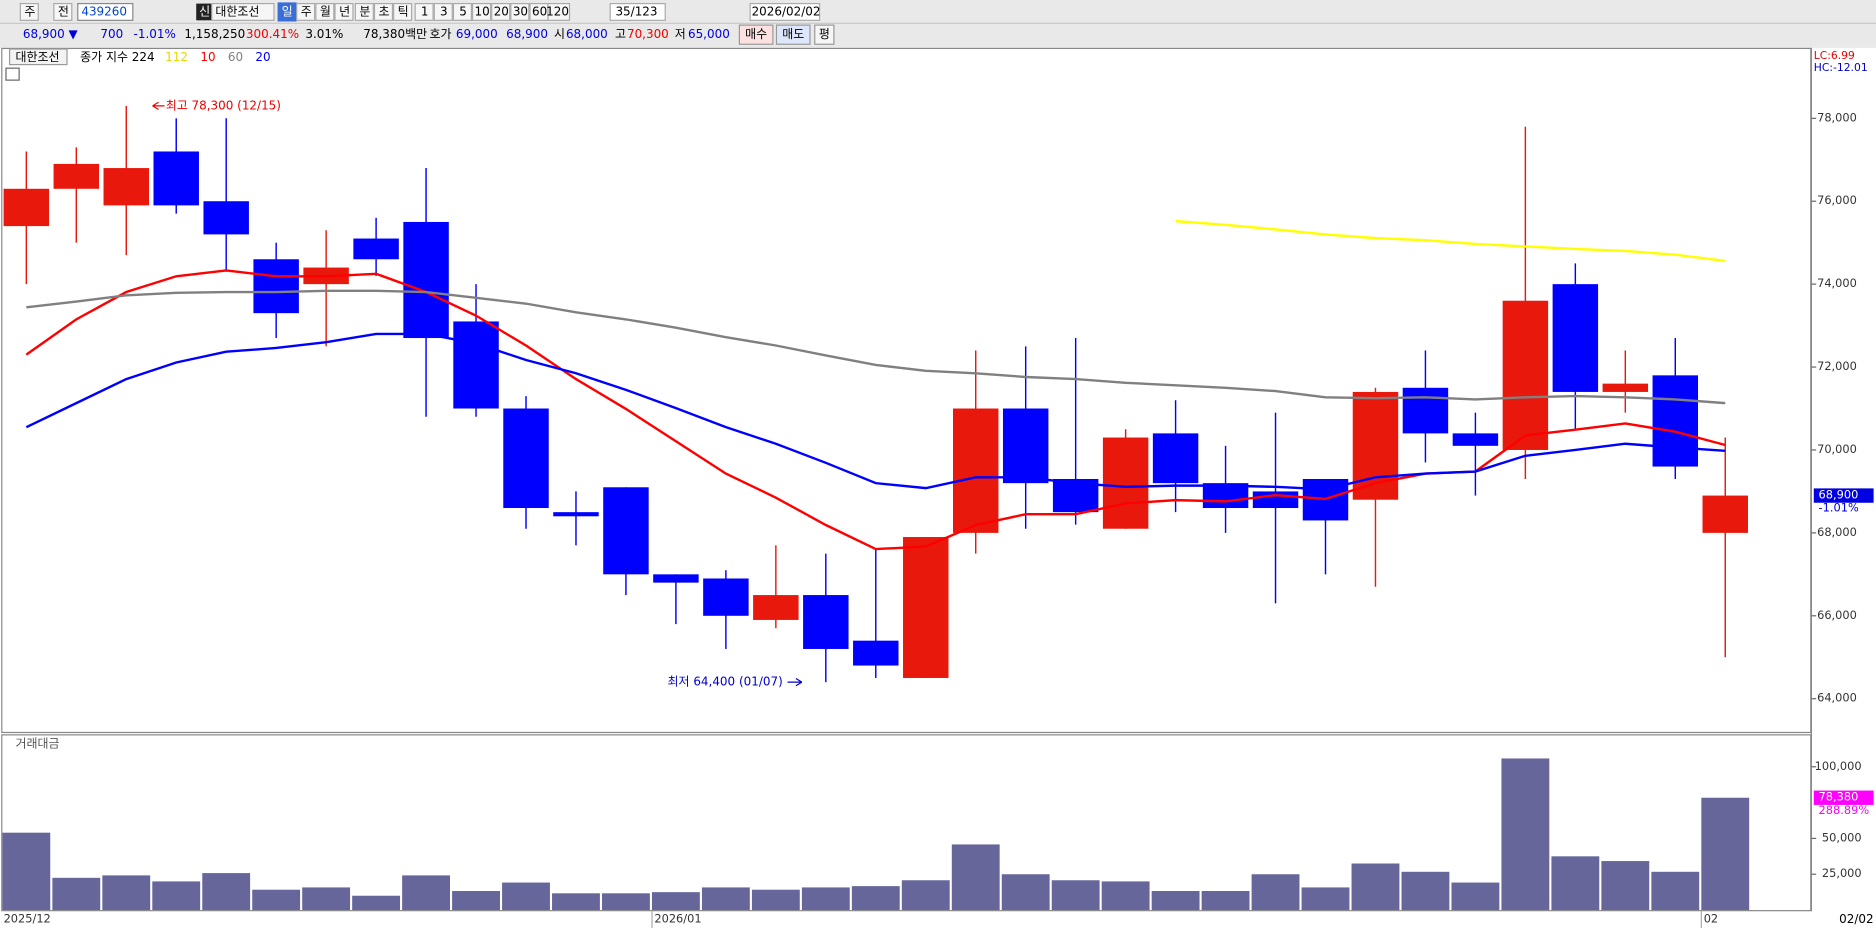  Describe the element at coordinates (237, 11) in the screenshot. I see `toolbar-text: 대한조선` at that location.